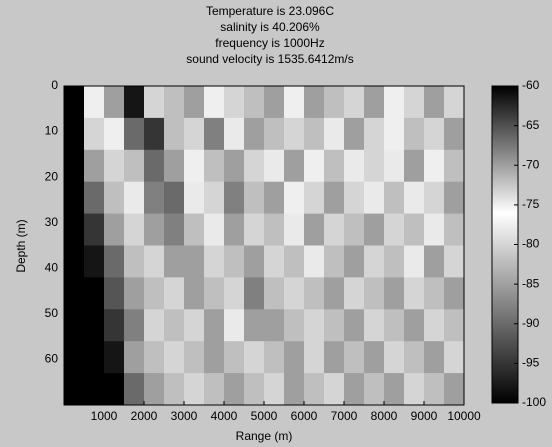 The height and width of the screenshot is (447, 552). What do you see at coordinates (52, 222) in the screenshot?
I see `y-tick-label: 30` at bounding box center [52, 222].